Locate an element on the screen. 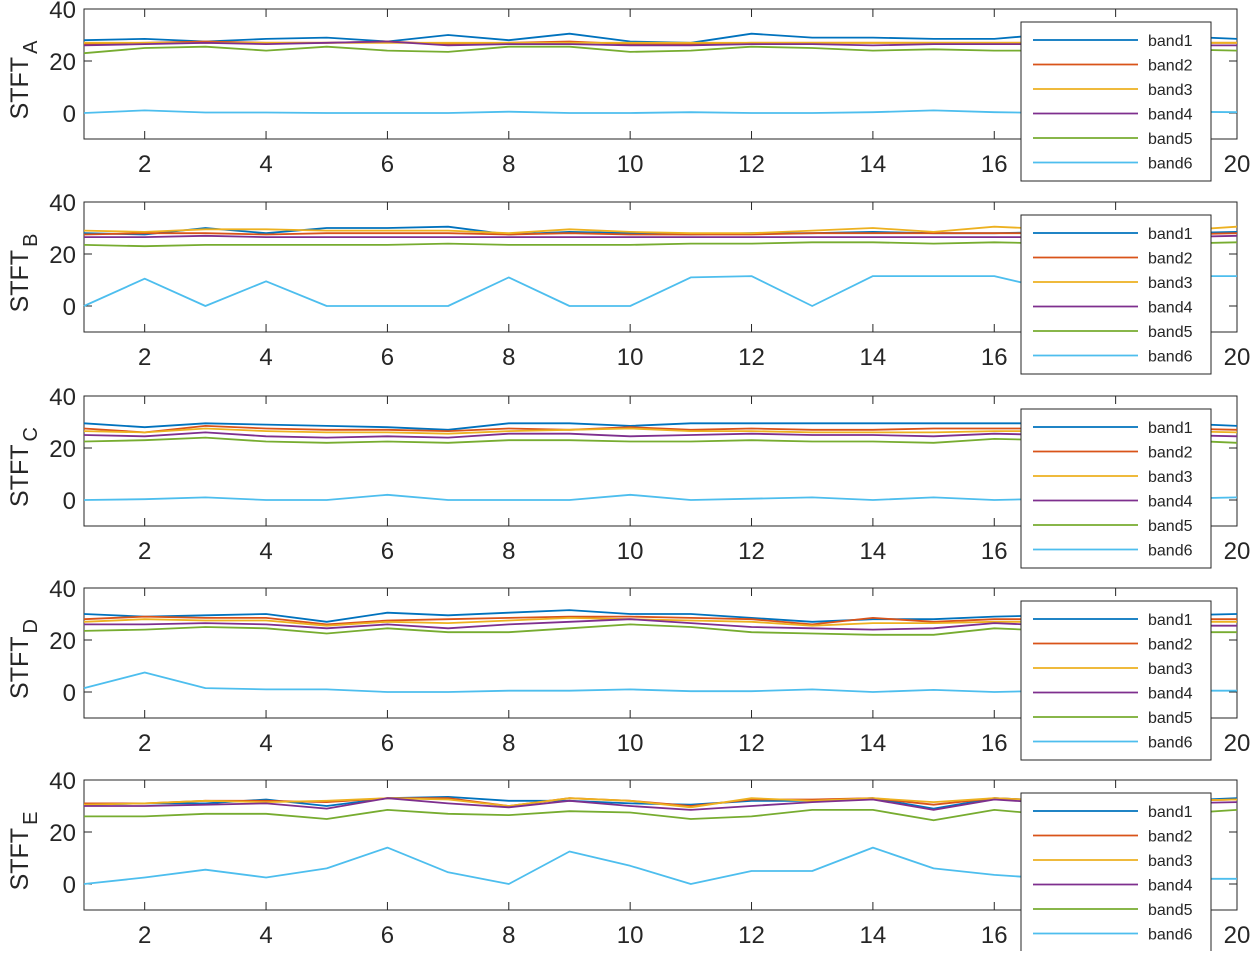 The height and width of the screenshot is (956, 1250). y-axis-label: STFT B is located at coordinates (24, 273).